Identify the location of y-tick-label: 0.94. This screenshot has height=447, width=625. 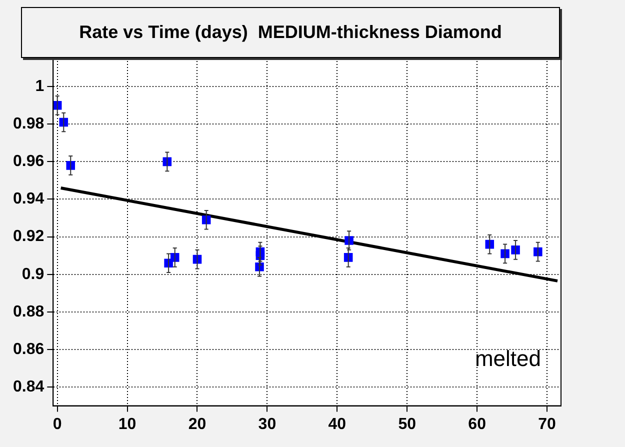
(28, 199).